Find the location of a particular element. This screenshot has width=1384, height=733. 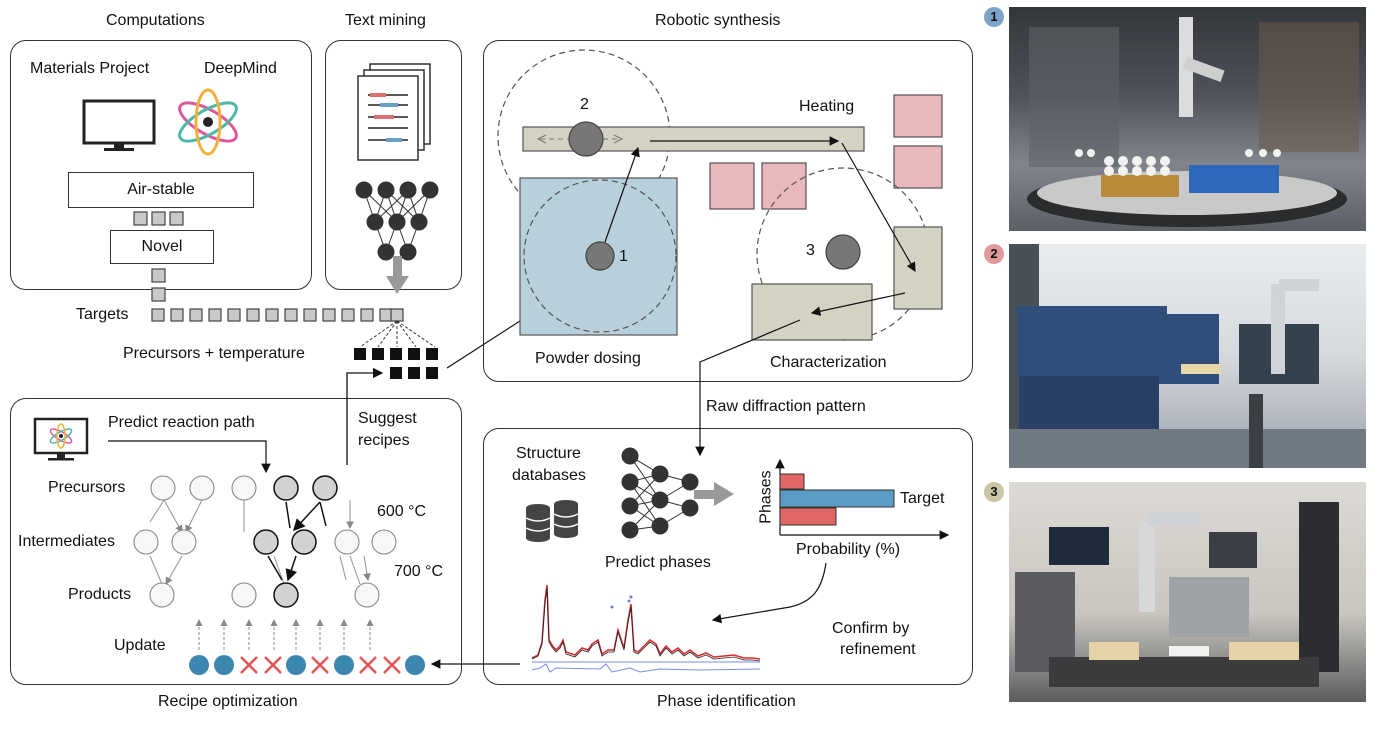

phase-identification-panel is located at coordinates (728, 556).